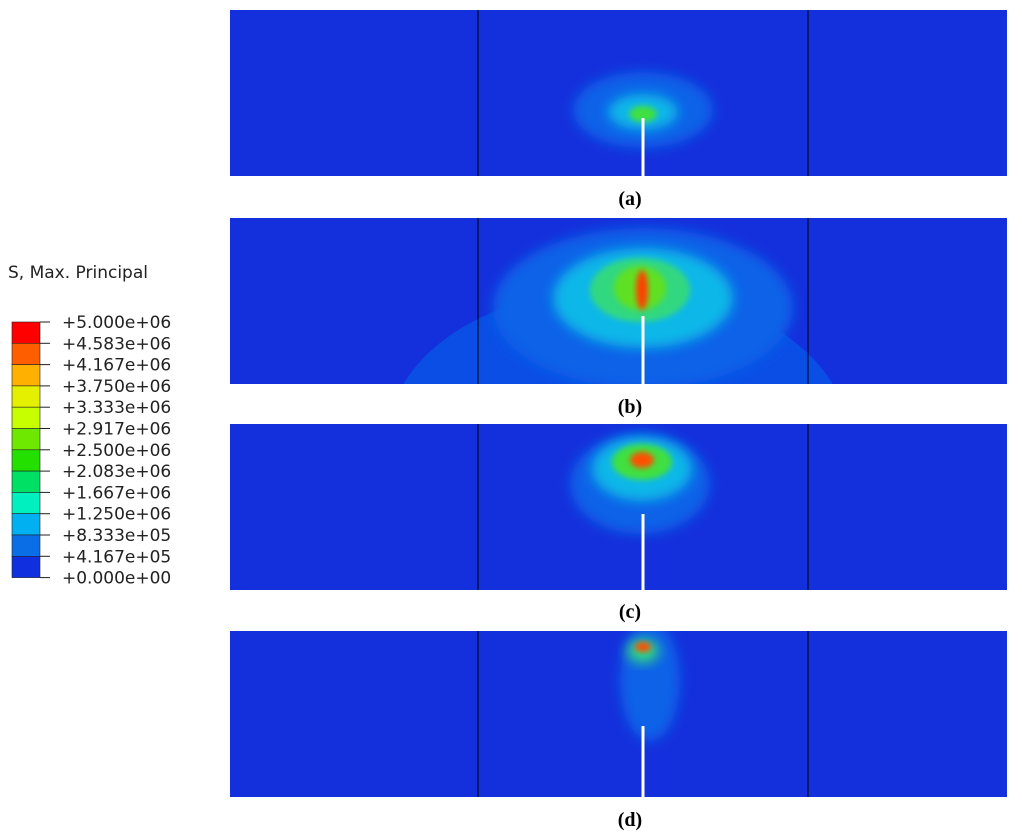 This screenshot has width=1022, height=836. Describe the element at coordinates (630, 612) in the screenshot. I see `panel-label: (c)` at that location.